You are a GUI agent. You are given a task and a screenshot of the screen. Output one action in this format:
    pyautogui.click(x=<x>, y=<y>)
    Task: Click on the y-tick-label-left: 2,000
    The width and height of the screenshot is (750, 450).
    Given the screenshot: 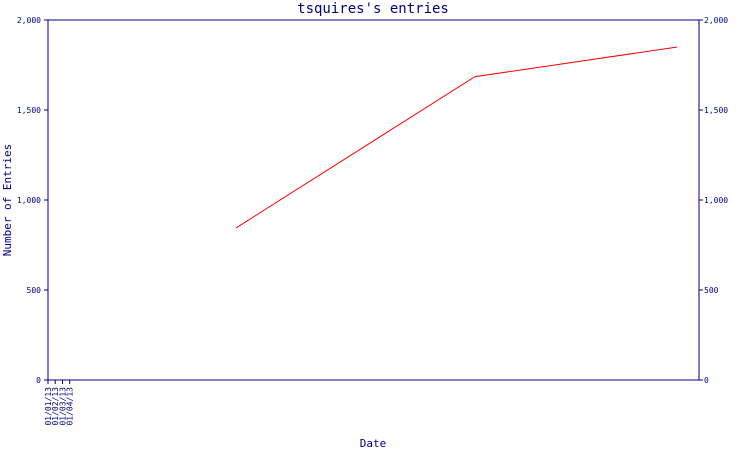 What is the action you would take?
    pyautogui.click(x=29, y=20)
    